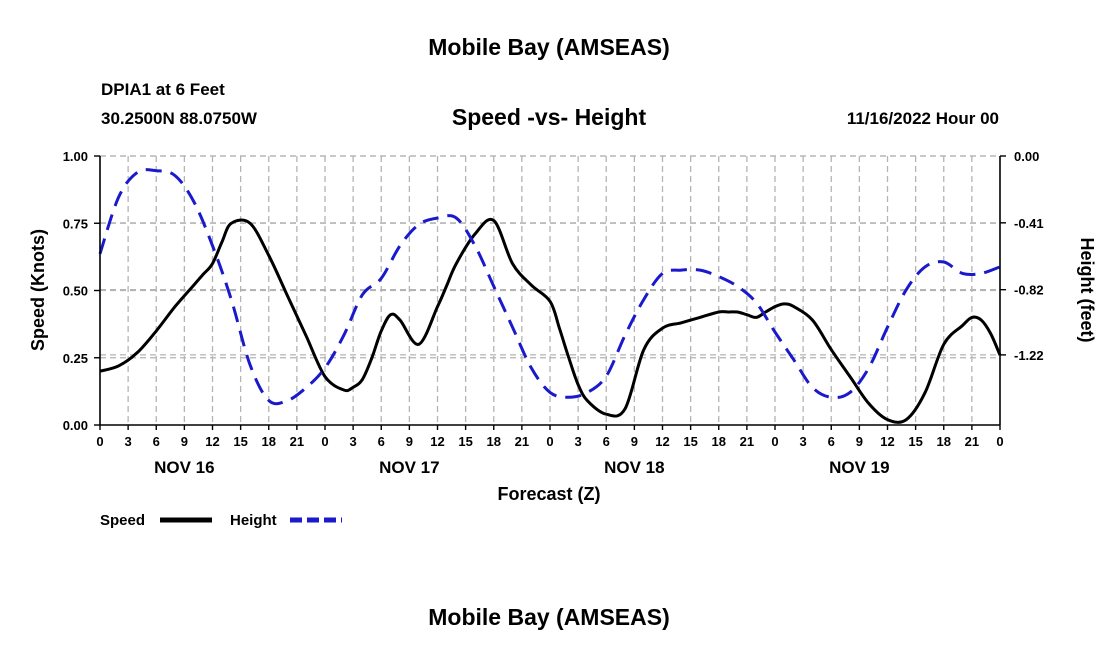 This screenshot has width=1100, height=650. What do you see at coordinates (923, 118) in the screenshot?
I see `forecast-datetime: 11/16/2022 Hour 00` at bounding box center [923, 118].